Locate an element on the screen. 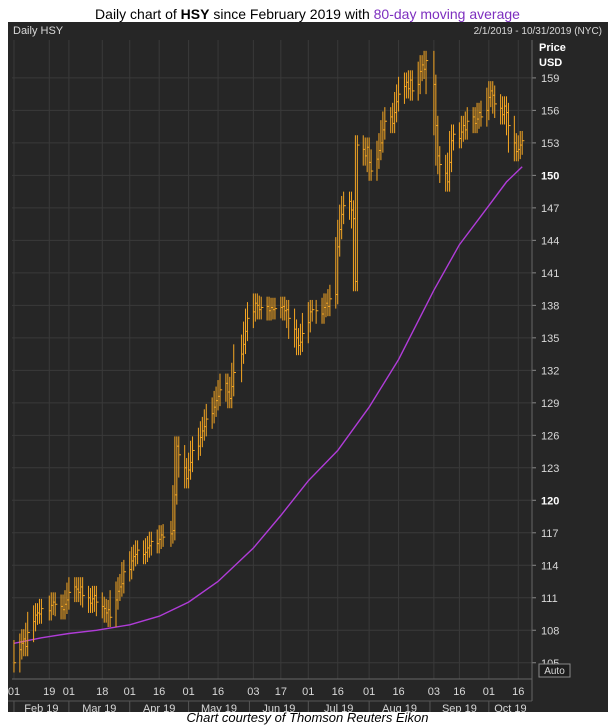 The height and width of the screenshot is (725, 615). x-tick-label: 18 is located at coordinates (102, 692).